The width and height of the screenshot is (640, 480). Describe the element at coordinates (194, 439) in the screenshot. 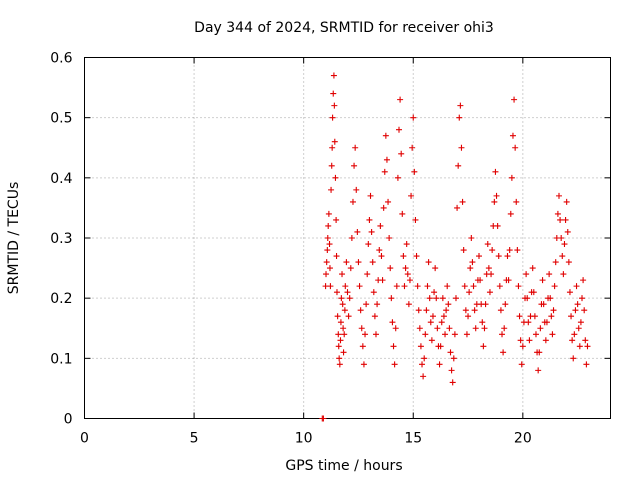

I see `x-tick-label: 5` at that location.